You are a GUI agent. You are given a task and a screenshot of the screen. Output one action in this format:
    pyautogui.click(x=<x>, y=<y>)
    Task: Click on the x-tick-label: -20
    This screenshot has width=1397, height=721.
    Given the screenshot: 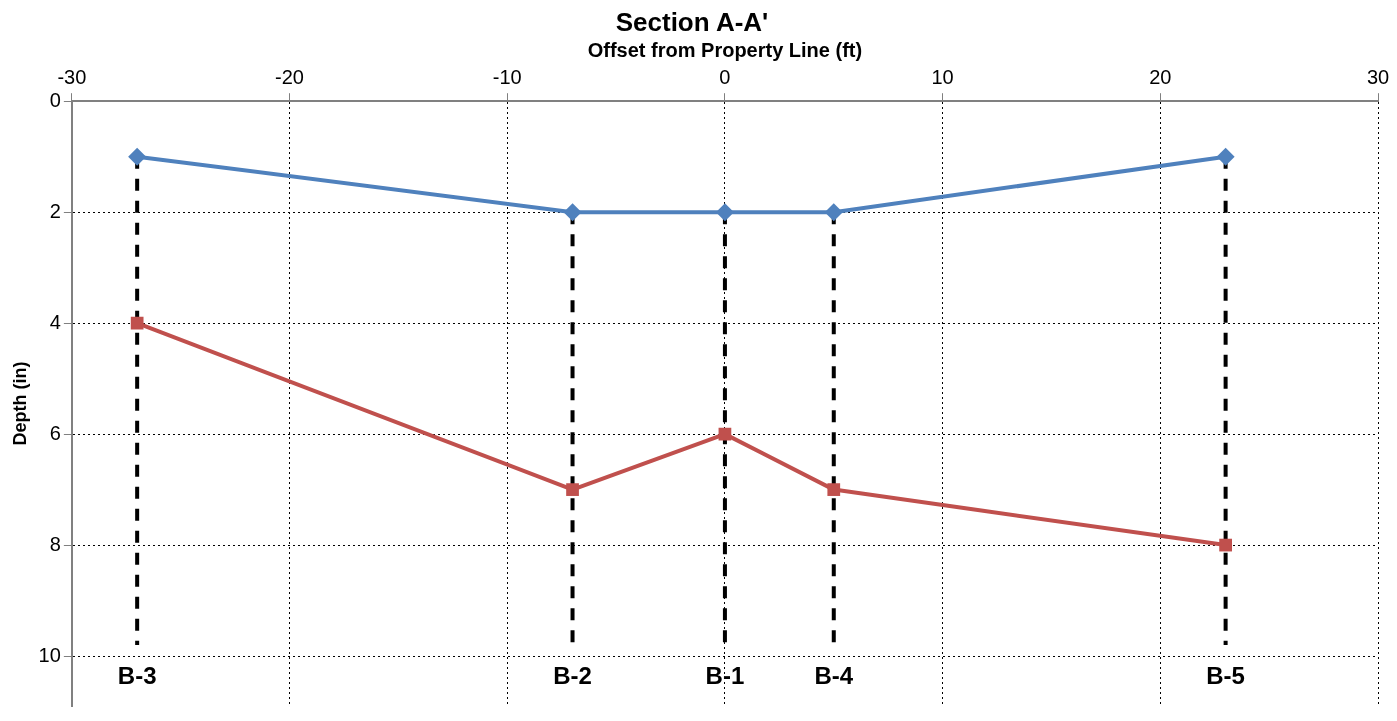 What is the action you would take?
    pyautogui.click(x=289, y=76)
    